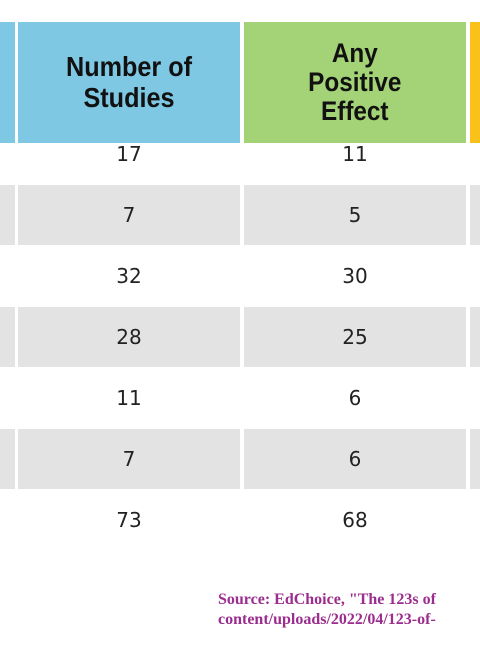 The image size is (480, 650). What do you see at coordinates (240, 398) in the screenshot?
I see `table-row: 11 6` at bounding box center [240, 398].